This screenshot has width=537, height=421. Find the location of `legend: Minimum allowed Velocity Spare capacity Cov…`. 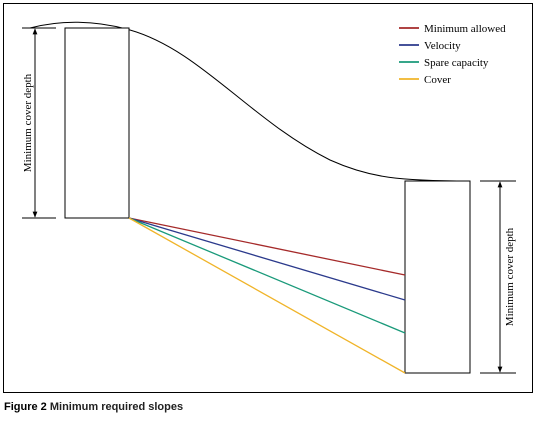

legend: Minimum allowed Velocity Spare capacity Cov… is located at coordinates (452, 54).